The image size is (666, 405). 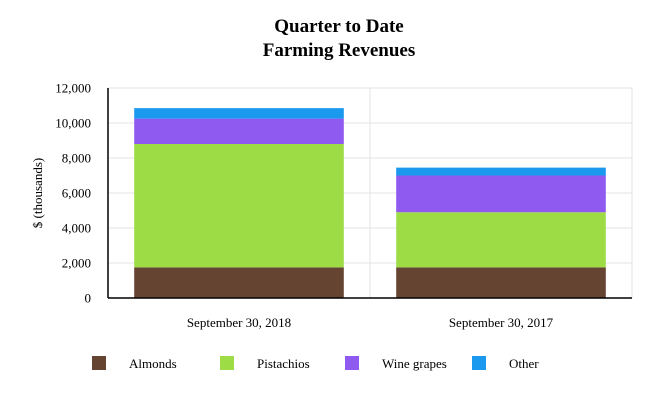 I want to click on legend-swatch-other, so click(x=479, y=363).